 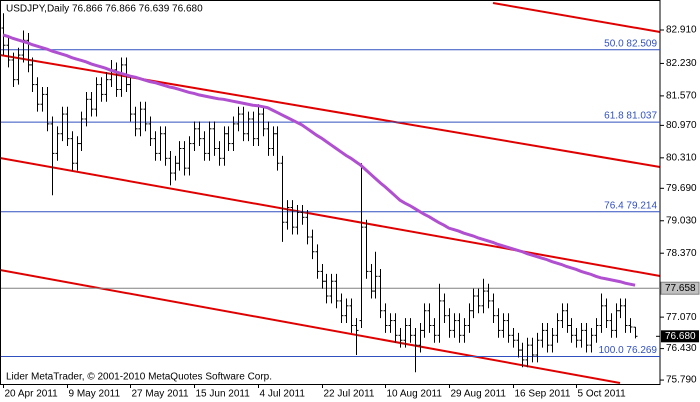 What do you see at coordinates (681, 96) in the screenshot?
I see `y-tick-label: 81.570` at bounding box center [681, 96].